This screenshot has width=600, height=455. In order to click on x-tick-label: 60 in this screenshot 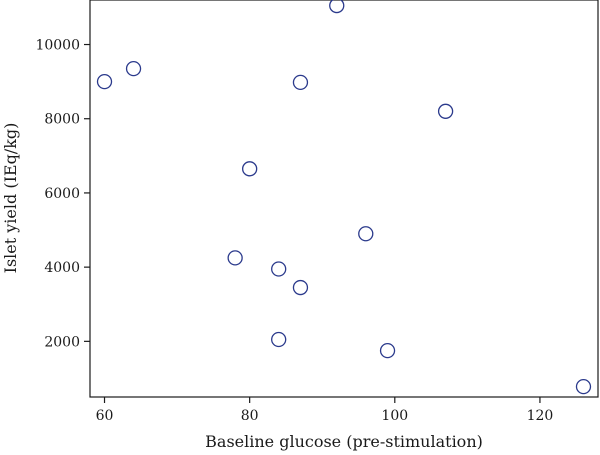, I will do `click(105, 416)`.